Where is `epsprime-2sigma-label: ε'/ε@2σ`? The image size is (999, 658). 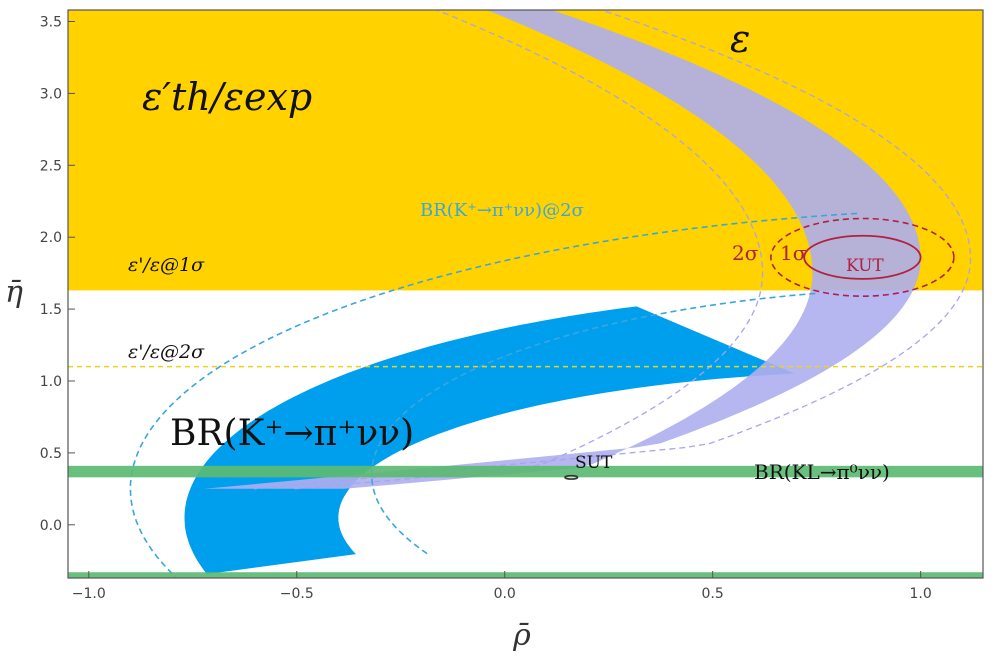 epsprime-2sigma-label: ε'/ε@2σ is located at coordinates (166, 352).